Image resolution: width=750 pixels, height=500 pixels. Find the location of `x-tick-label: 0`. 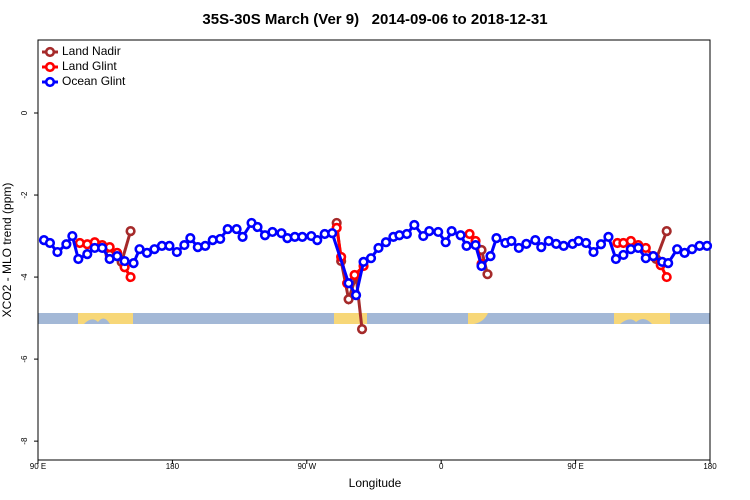

x-tick-label: 0 is located at coordinates (441, 466).